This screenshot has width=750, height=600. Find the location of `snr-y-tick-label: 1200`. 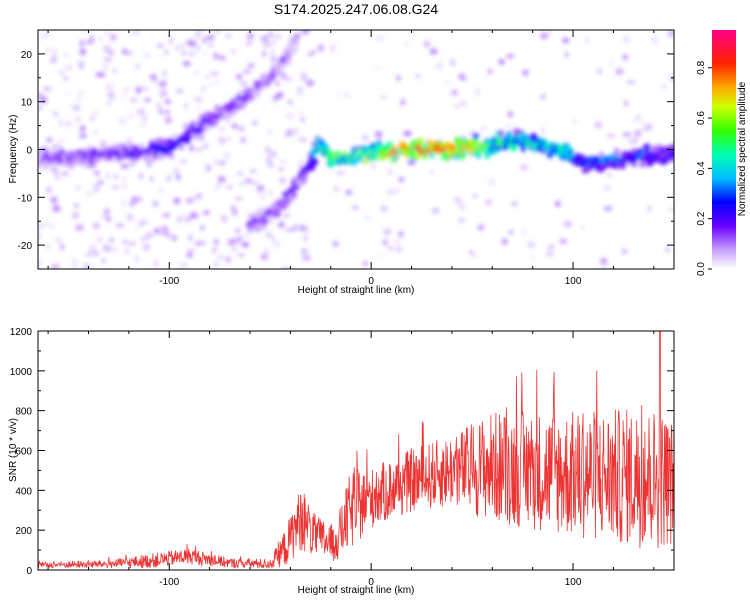

snr-y-tick-label: 1200 is located at coordinates (21, 332).